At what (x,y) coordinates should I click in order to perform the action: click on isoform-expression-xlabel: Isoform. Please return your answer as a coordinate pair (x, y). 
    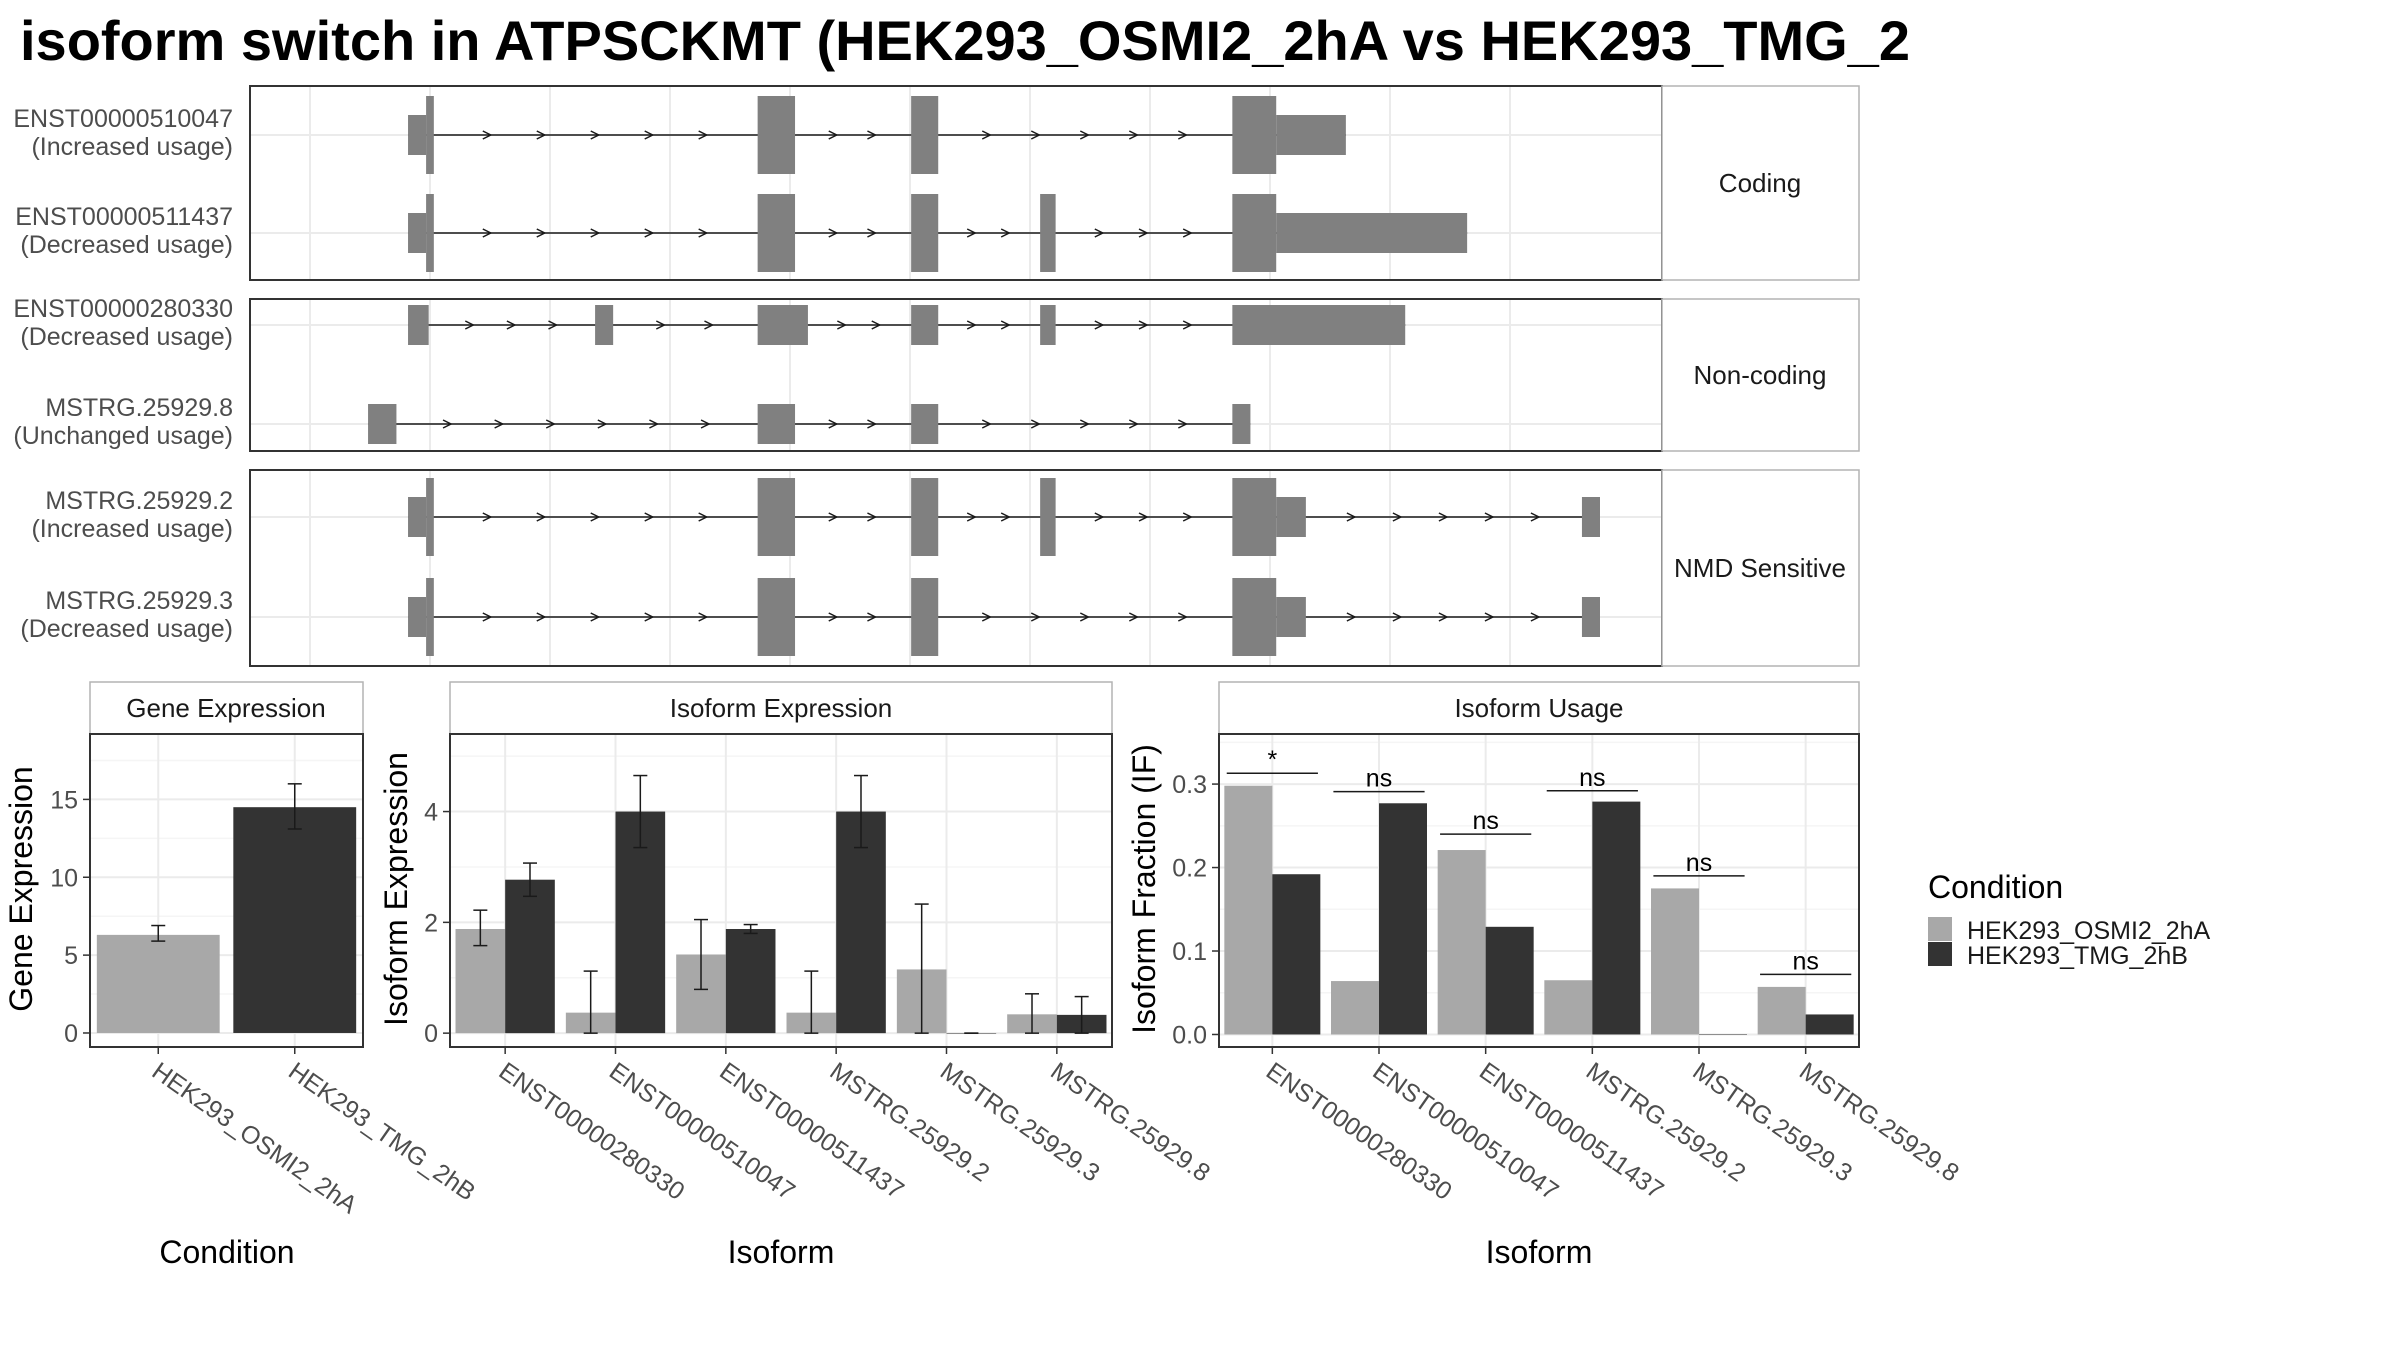
    Looking at the image, I should click on (781, 1252).